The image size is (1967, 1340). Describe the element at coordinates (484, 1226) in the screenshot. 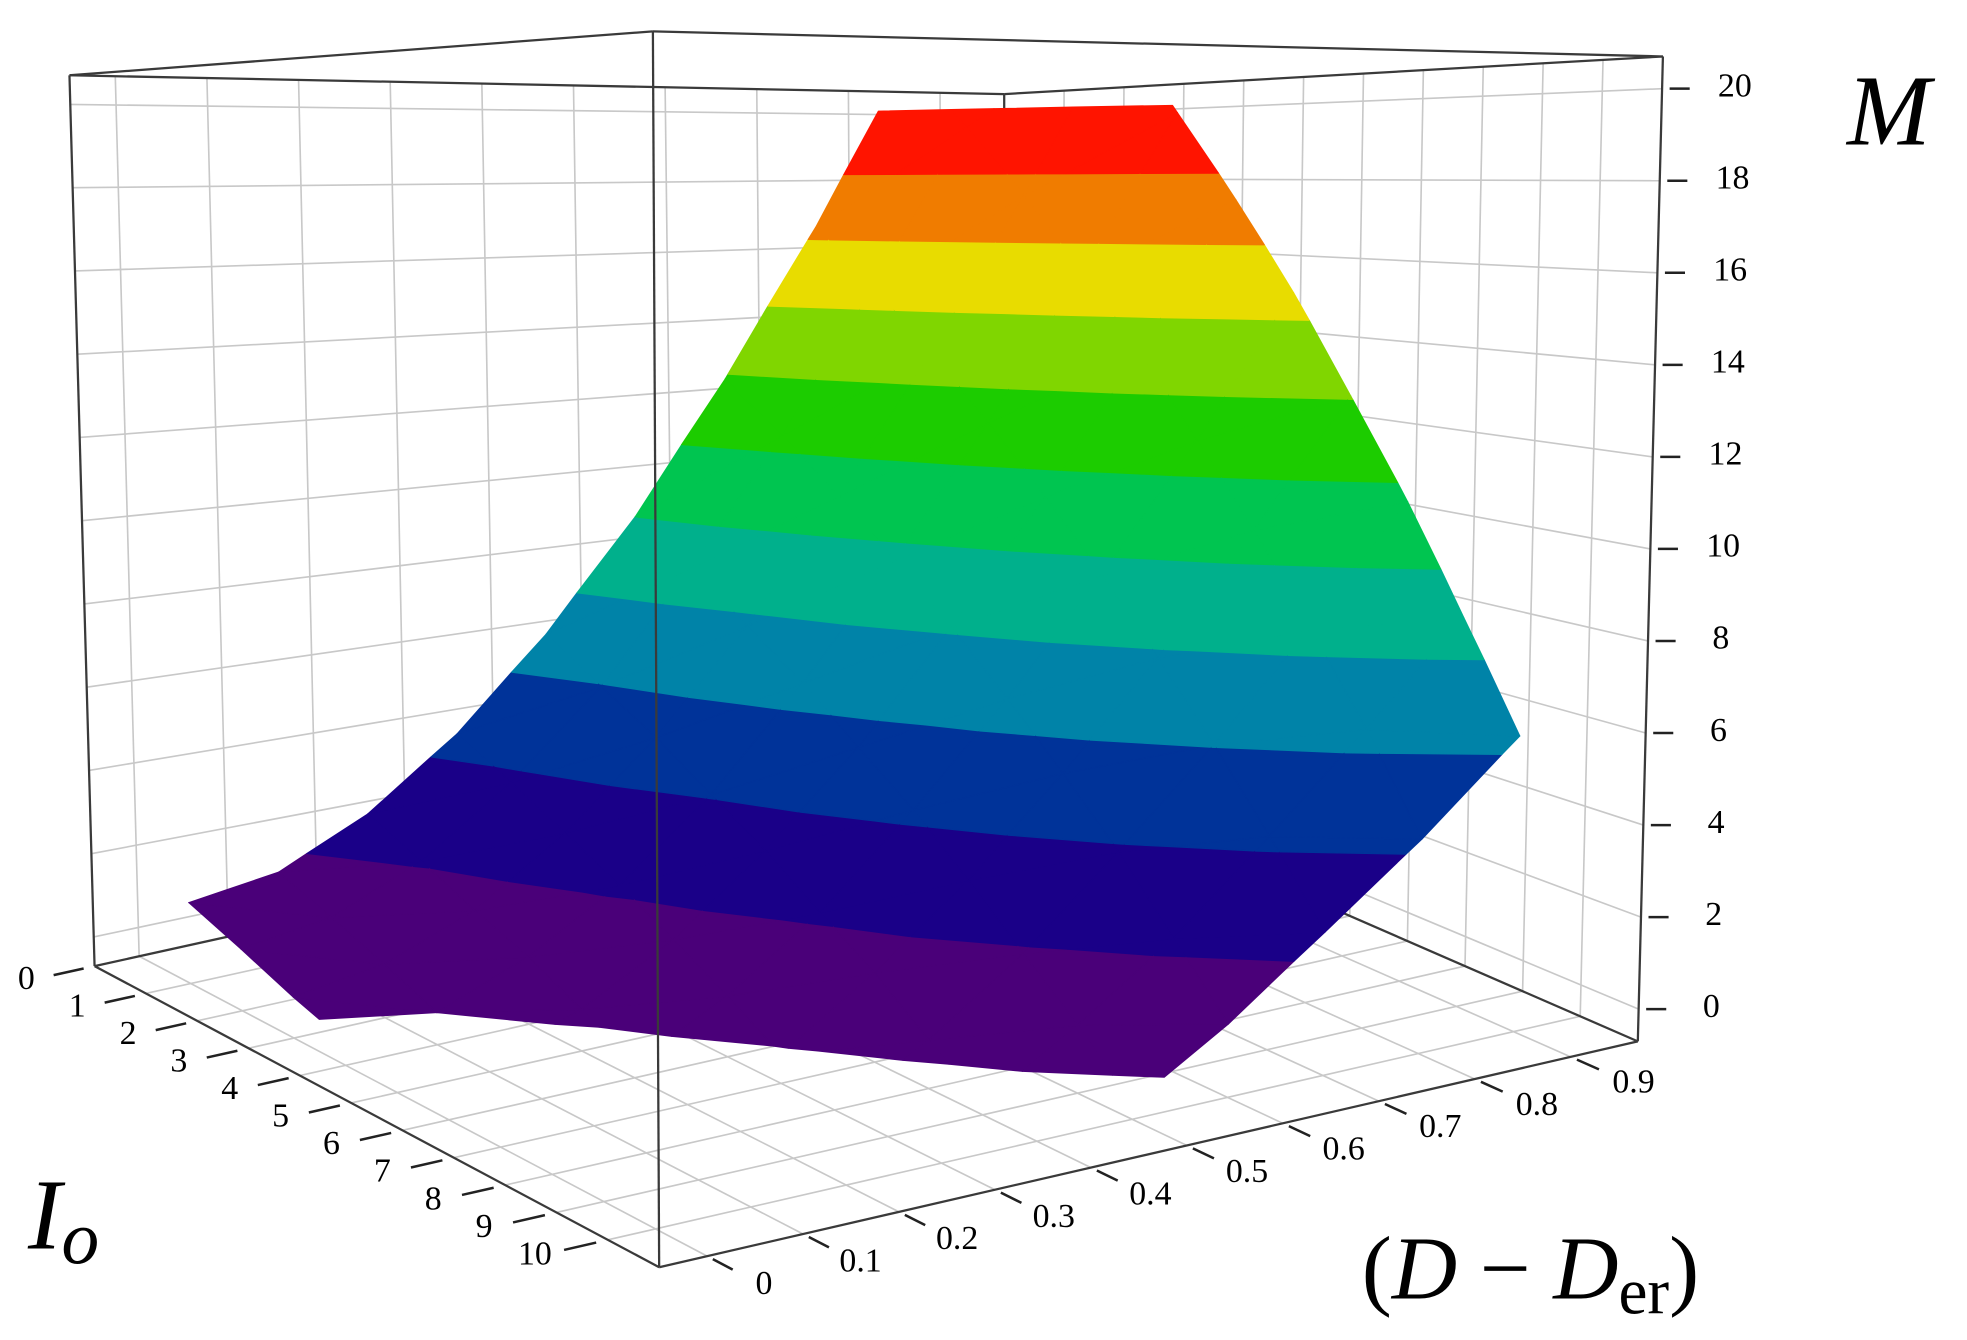

I see `x-tick-label: 9` at that location.